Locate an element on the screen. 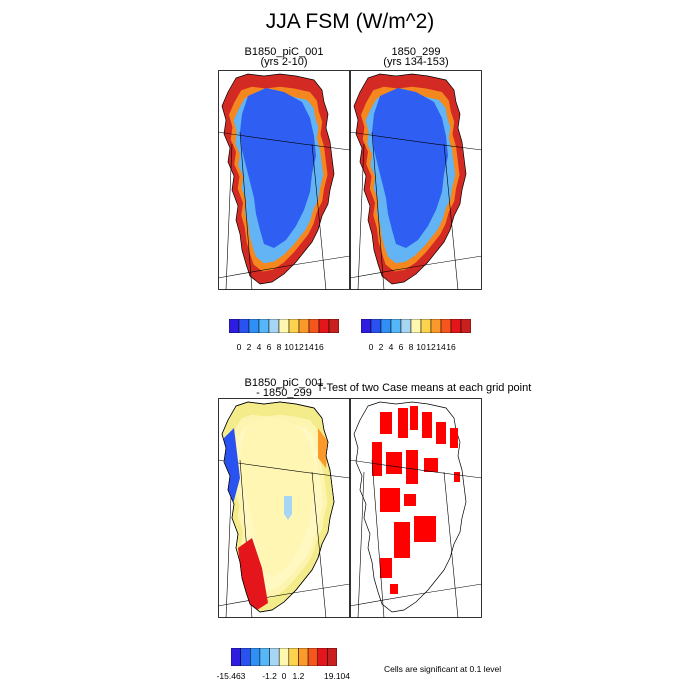 Image resolution: width=700 pixels, height=700 pixels. map-panel-4-frame is located at coordinates (416, 508).